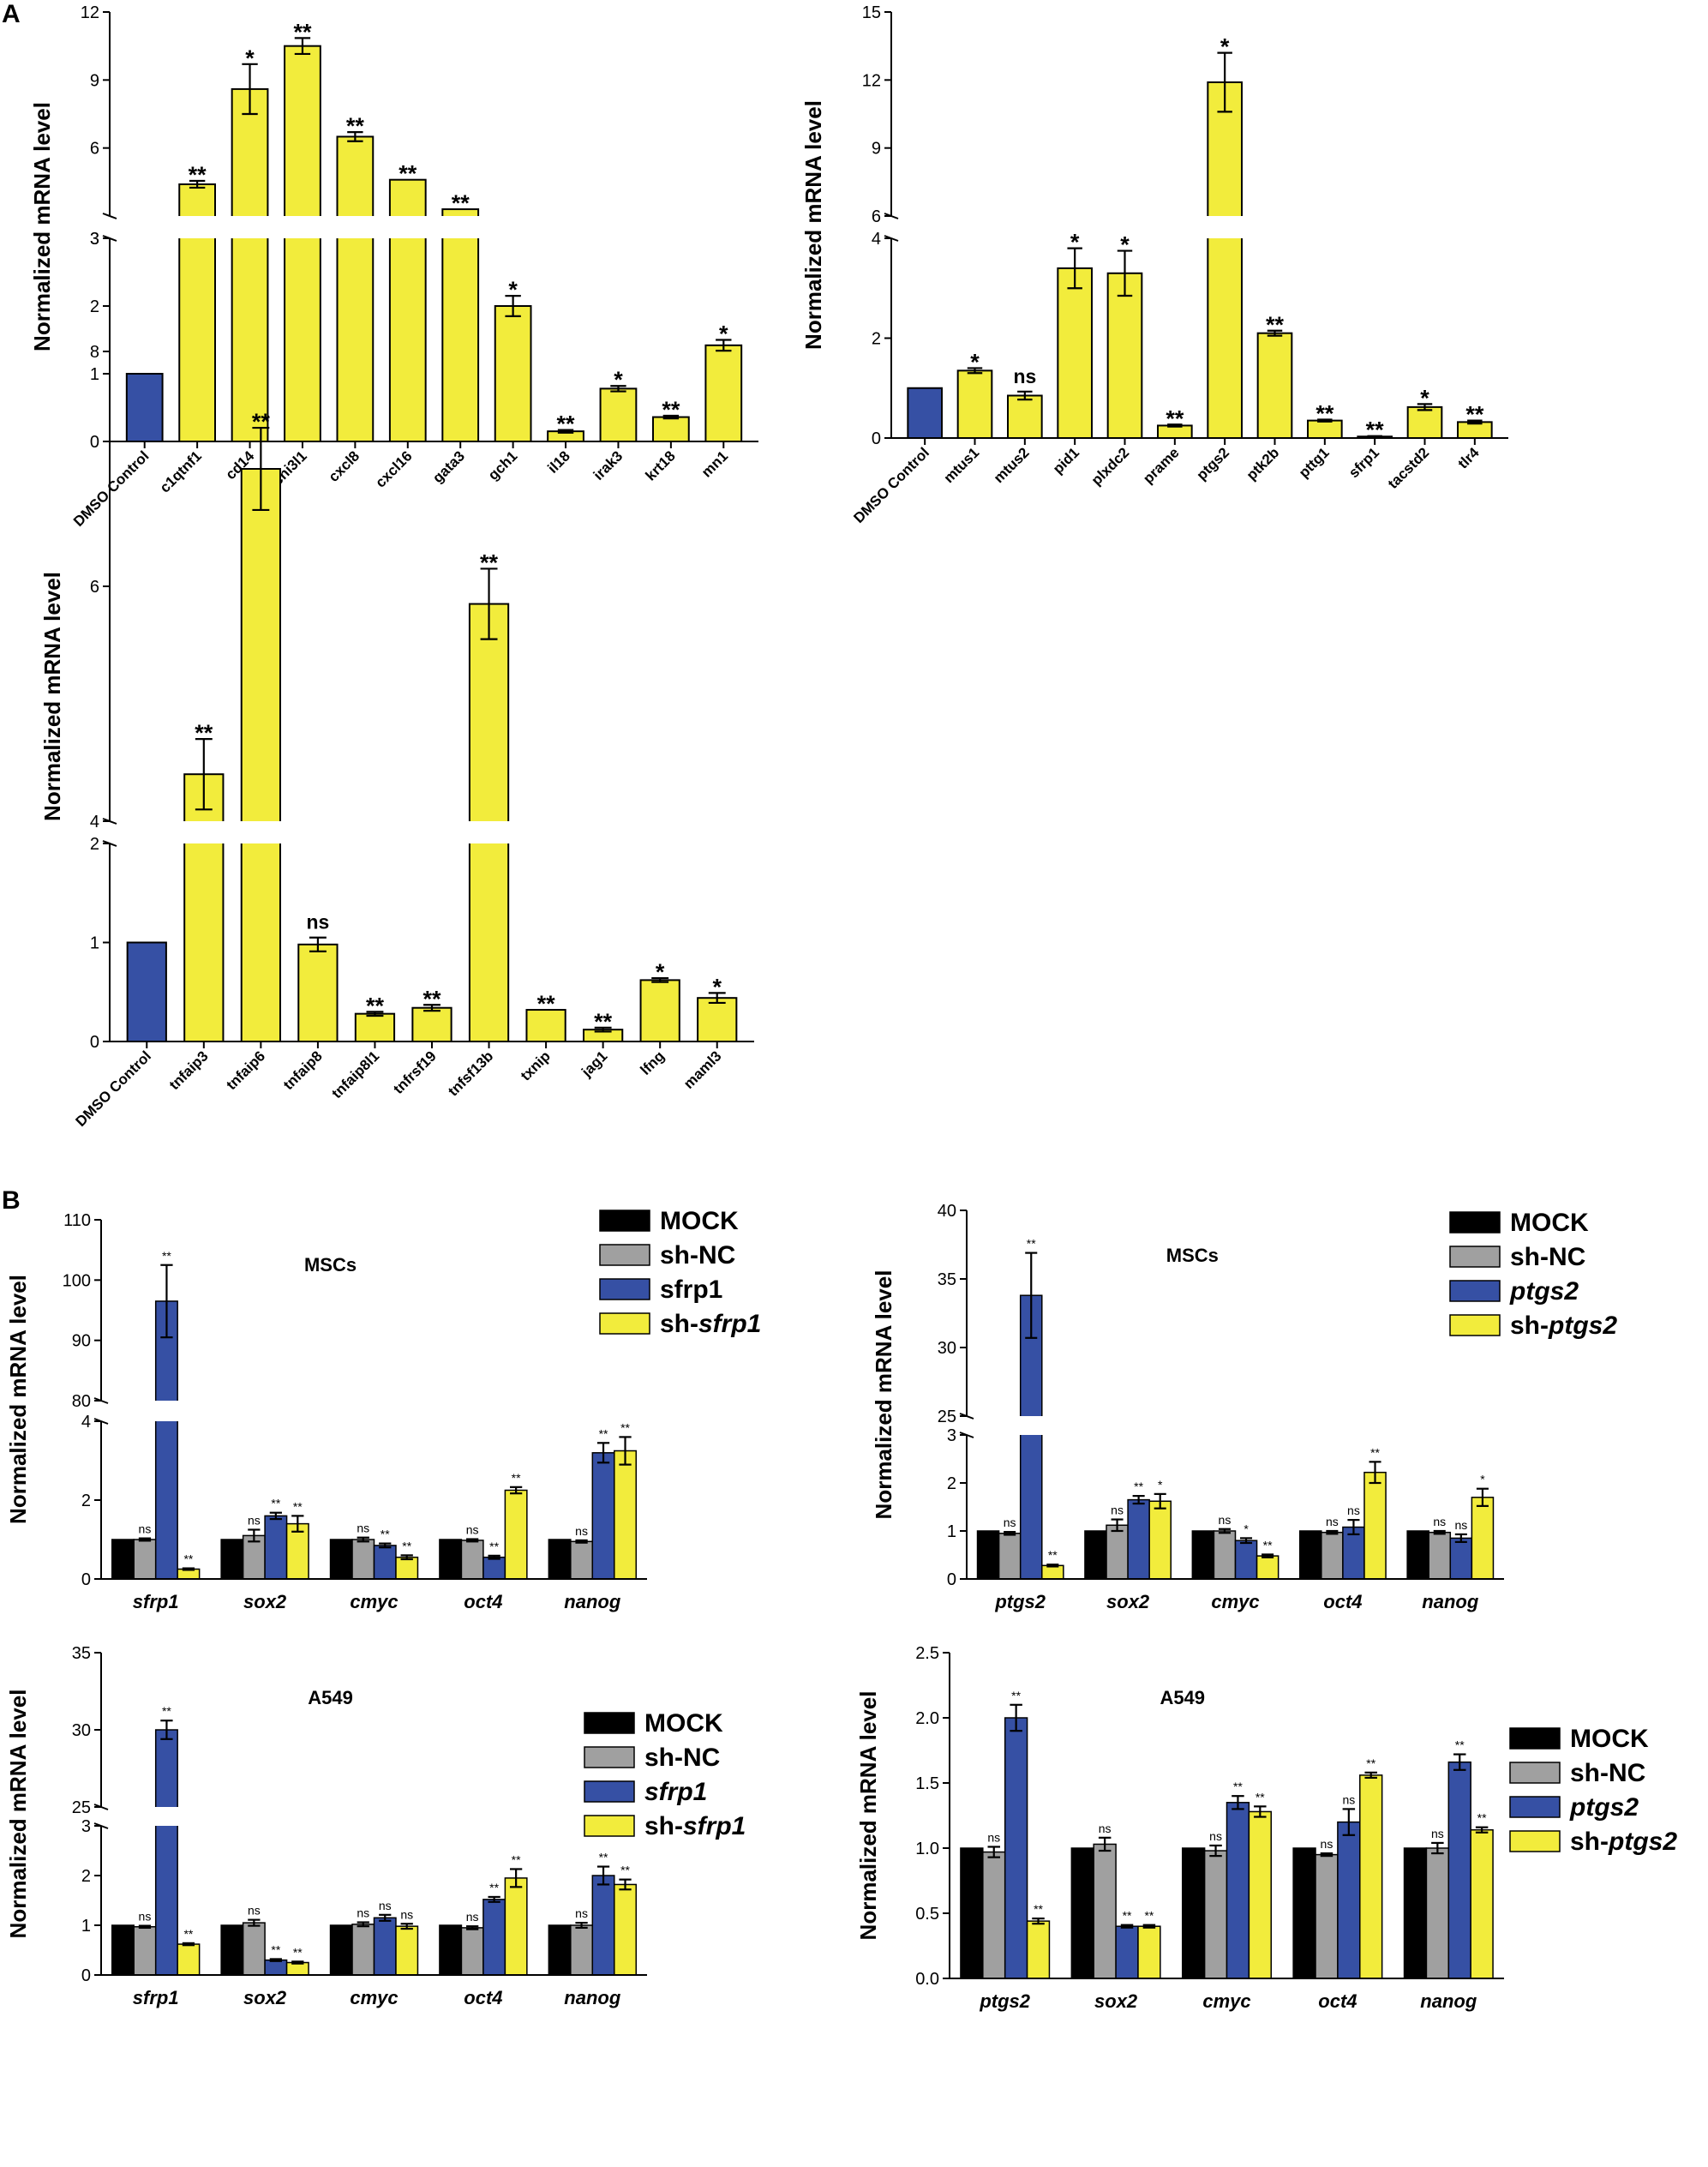  What do you see at coordinates (876, 149) in the screenshot?
I see `y-tick-label: 9` at bounding box center [876, 149].